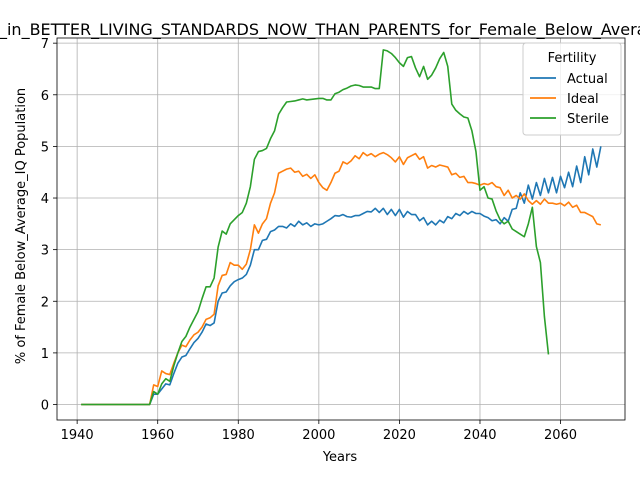  What do you see at coordinates (588, 119) in the screenshot?
I see `legend-label-sterile: Sterile` at bounding box center [588, 119].